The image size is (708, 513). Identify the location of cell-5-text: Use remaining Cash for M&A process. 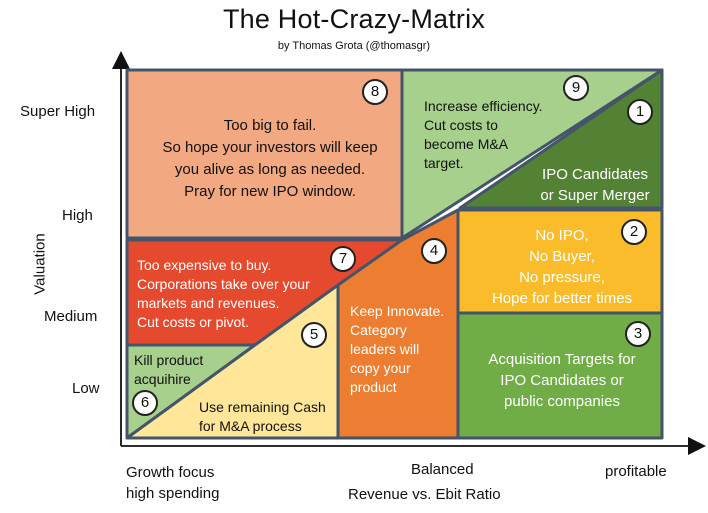
(262, 416).